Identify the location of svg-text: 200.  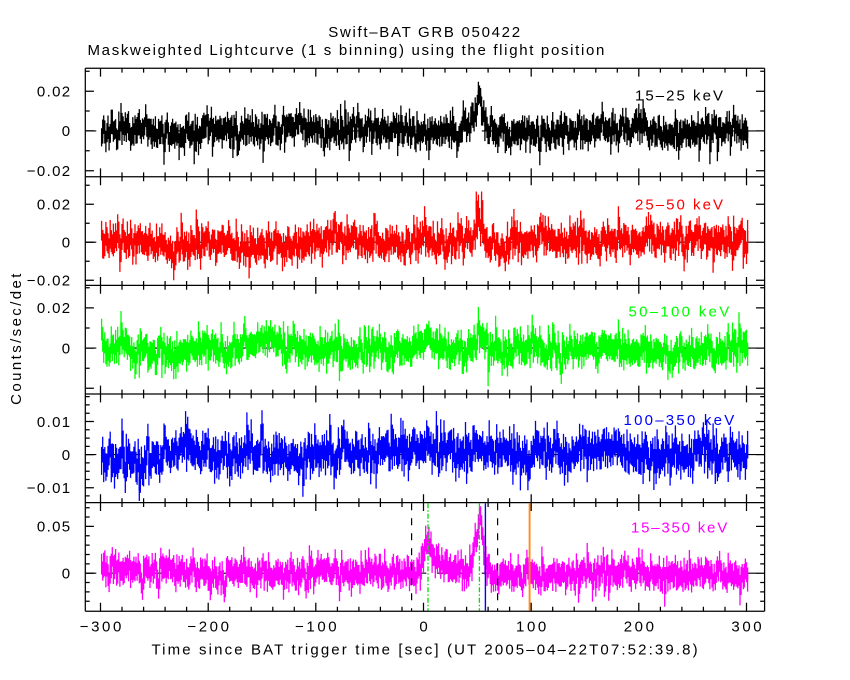
(640, 626).